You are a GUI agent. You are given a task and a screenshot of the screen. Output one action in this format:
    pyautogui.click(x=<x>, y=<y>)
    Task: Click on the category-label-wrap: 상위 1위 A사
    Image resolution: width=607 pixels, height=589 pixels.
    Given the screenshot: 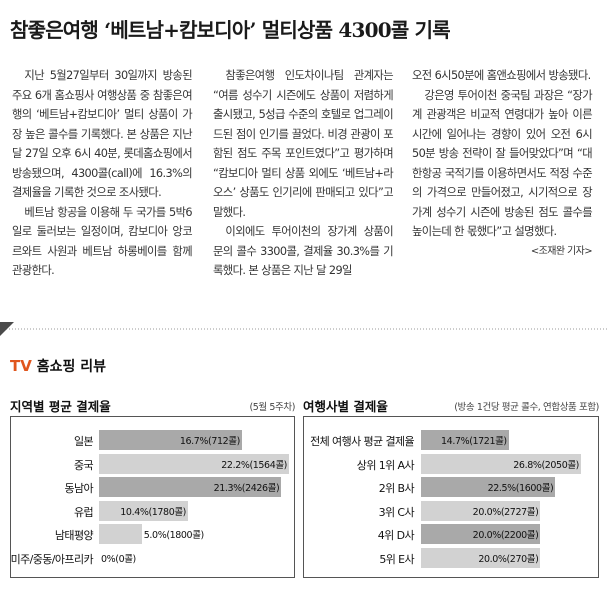 What is the action you would take?
    pyautogui.click(x=359, y=464)
    